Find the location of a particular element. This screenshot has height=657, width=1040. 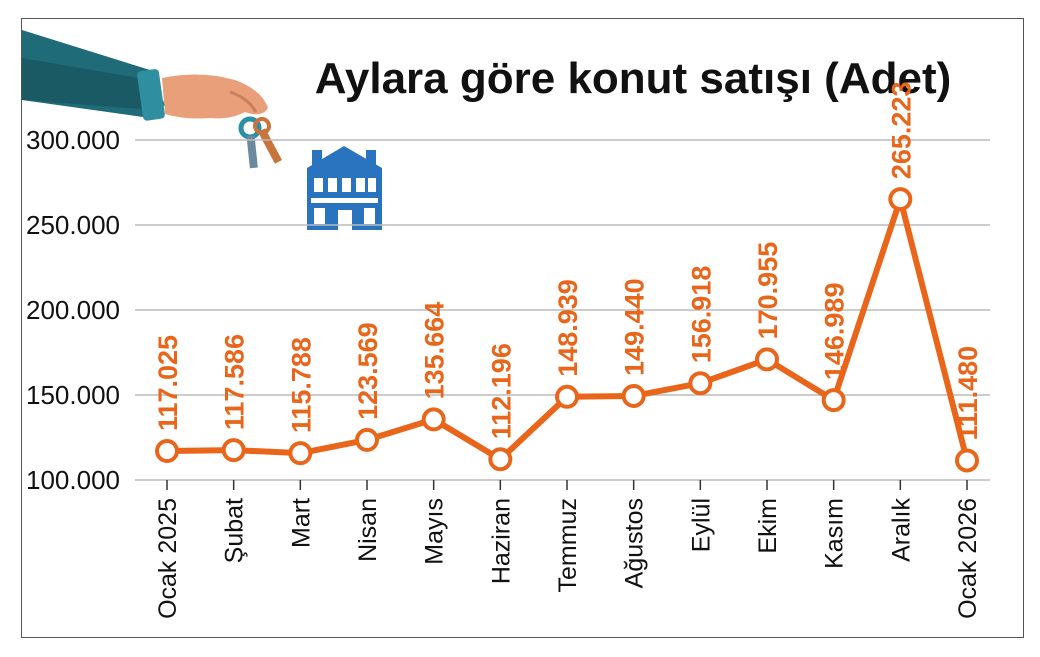

hand-holding-keys-icon is located at coordinates (152, 99).